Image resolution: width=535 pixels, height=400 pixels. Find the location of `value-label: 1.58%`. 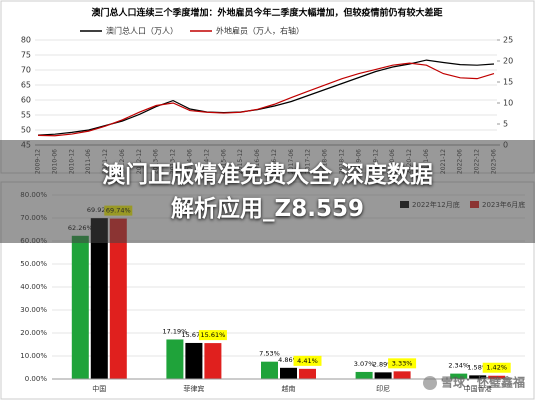

value-label: 1.58% is located at coordinates (477, 367).